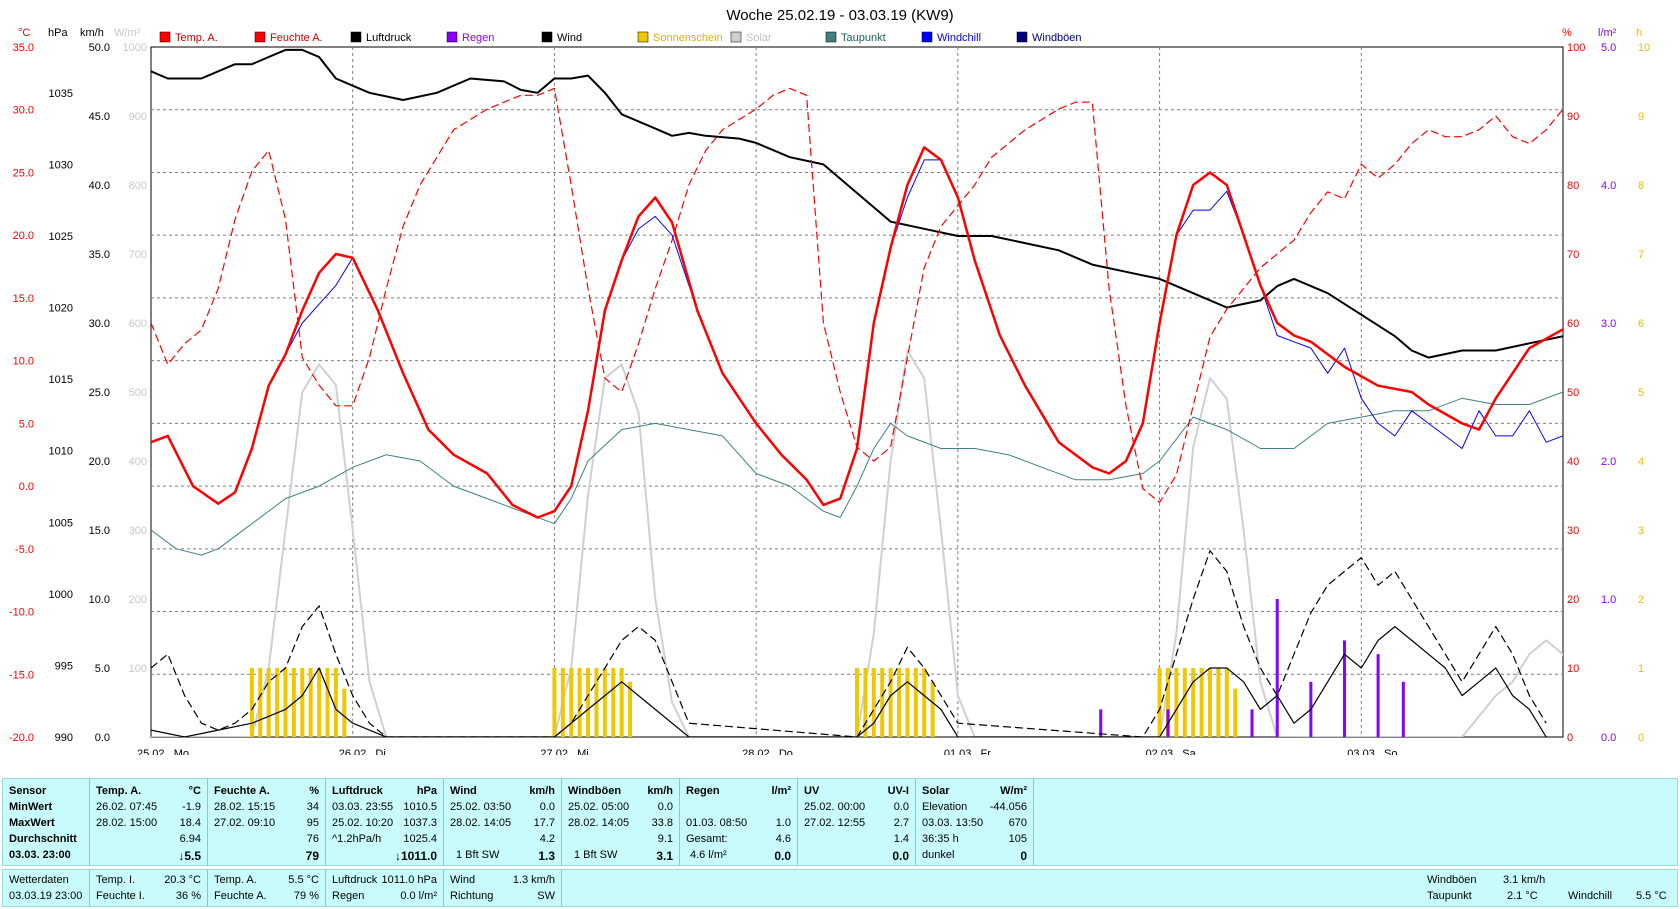  Describe the element at coordinates (99, 117) in the screenshot. I see `wind-tick-label: 45.0` at that location.